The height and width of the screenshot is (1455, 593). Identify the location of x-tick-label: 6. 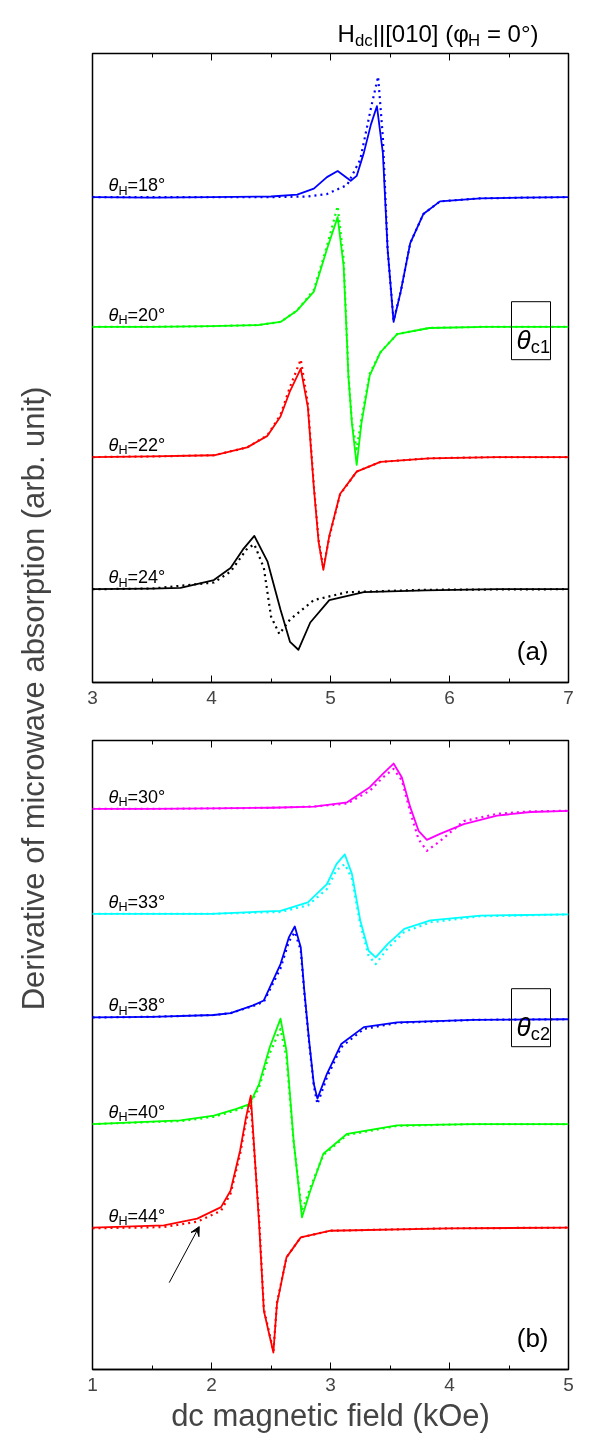
(449, 697).